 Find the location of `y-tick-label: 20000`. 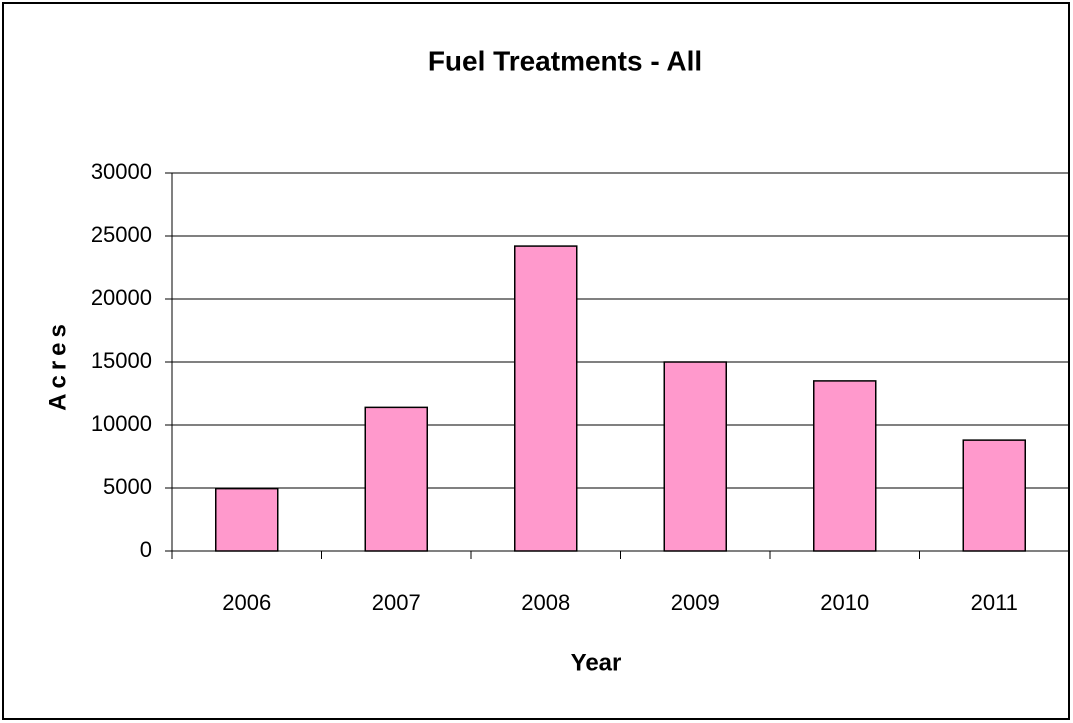

y-tick-label: 20000 is located at coordinates (121, 297).